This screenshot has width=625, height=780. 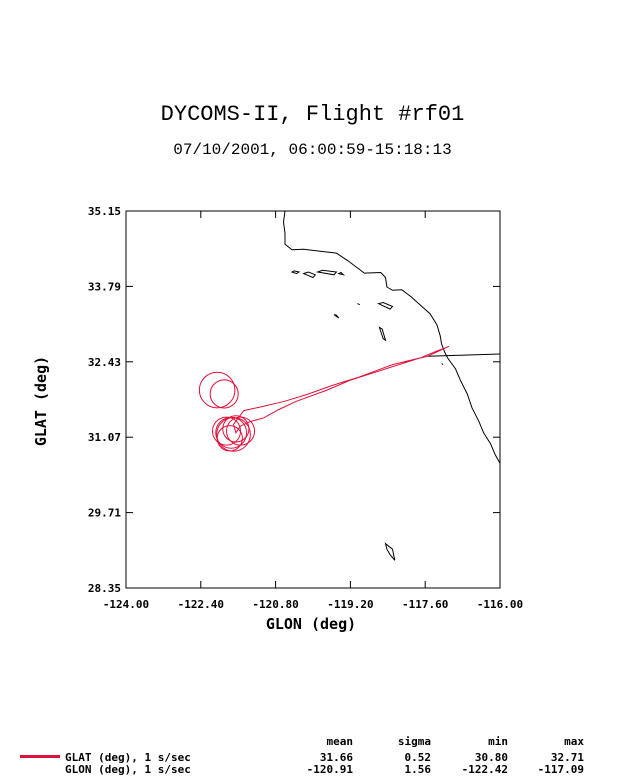 I want to click on y-tick-label: 35.15, so click(x=104, y=211).